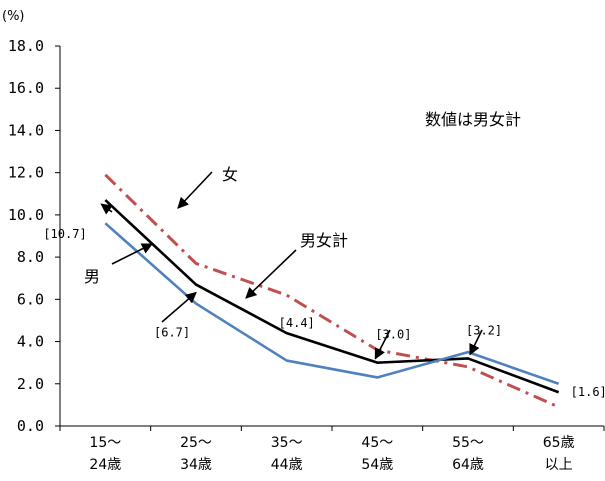 The image size is (605, 481). What do you see at coordinates (559, 465) in the screenshot?
I see `x-category-label-line2: 以上` at bounding box center [559, 465].